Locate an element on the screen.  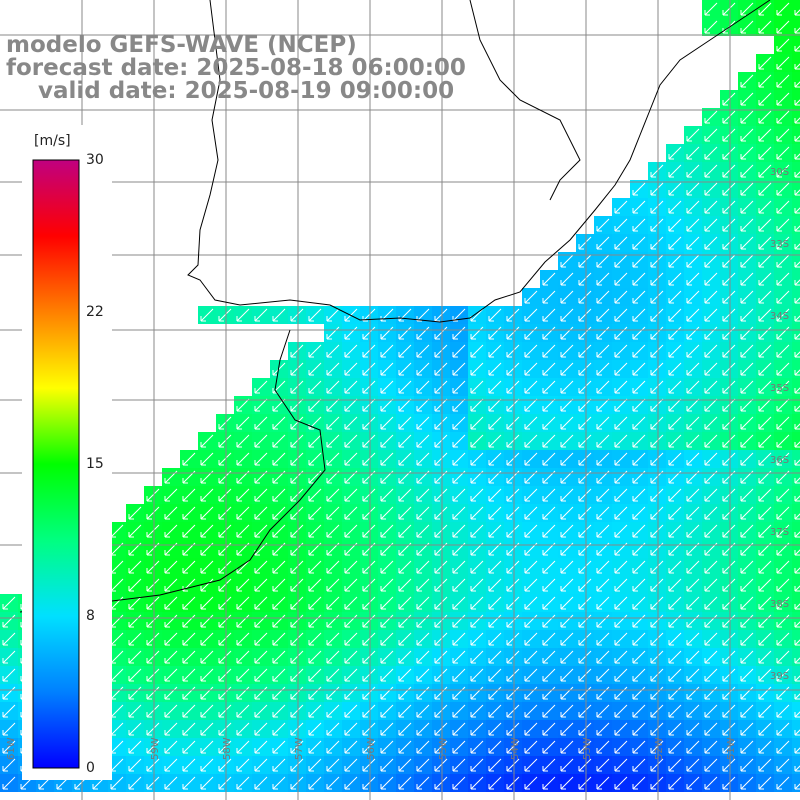
model-title: modelo GEFS-WAVE (NCEP) is located at coordinates (181, 45).